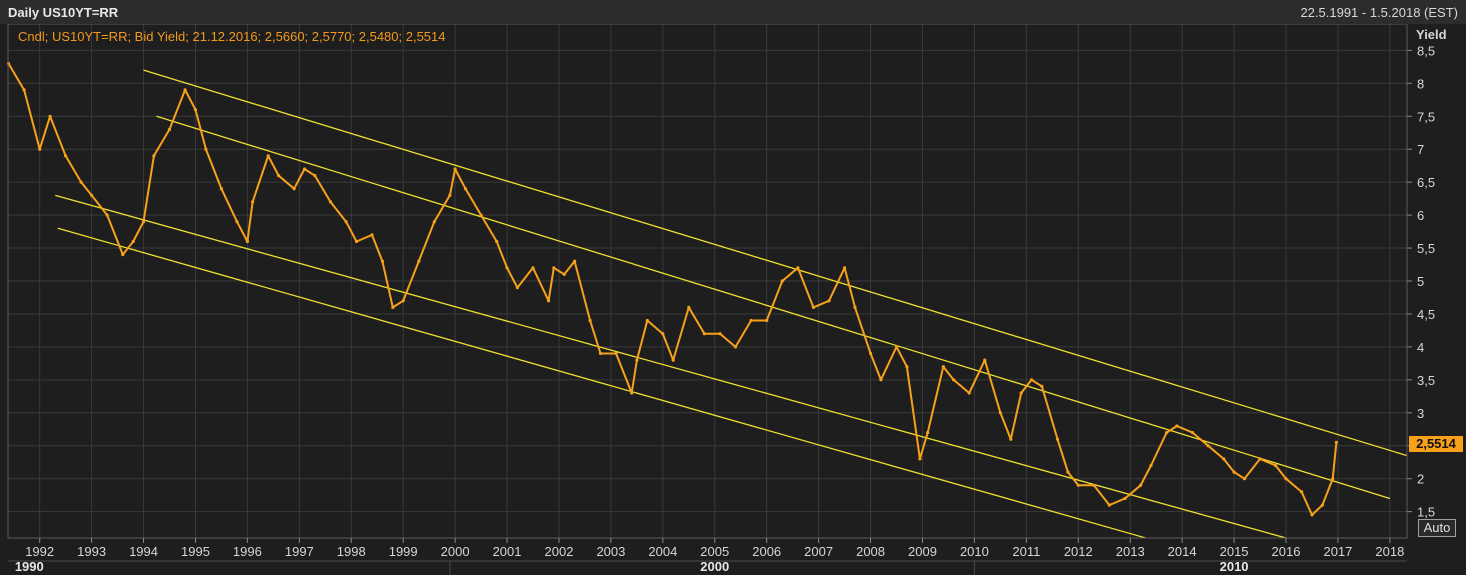 The height and width of the screenshot is (575, 1466). Describe the element at coordinates (1182, 551) in the screenshot. I see `x-tick-label: 2014` at that location.